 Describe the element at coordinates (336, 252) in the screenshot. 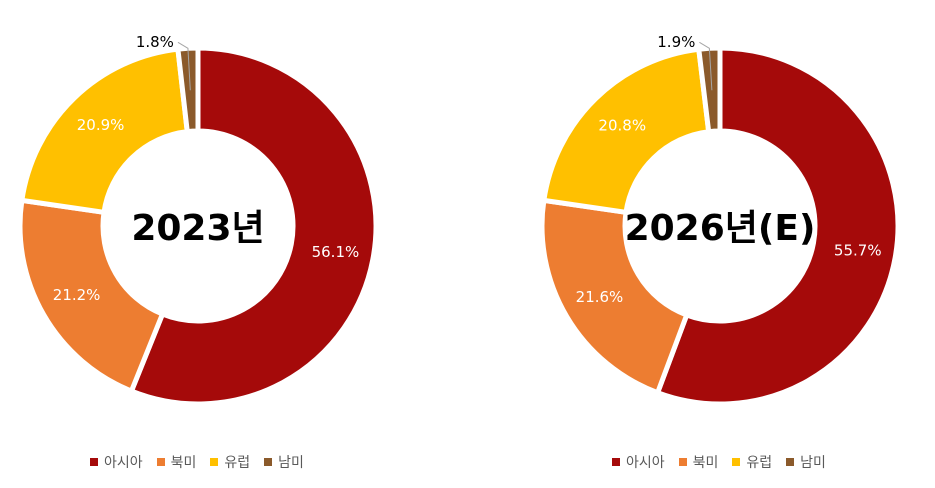

I see `data-label-asia: 56.1%` at that location.